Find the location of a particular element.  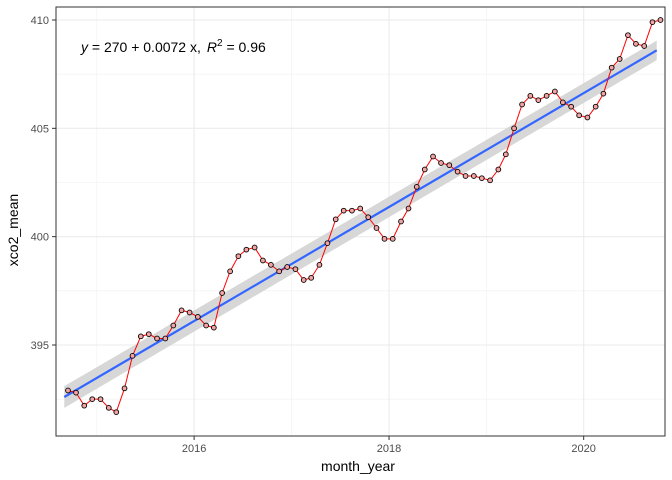

y-tick-label: 395 is located at coordinates (40, 346).